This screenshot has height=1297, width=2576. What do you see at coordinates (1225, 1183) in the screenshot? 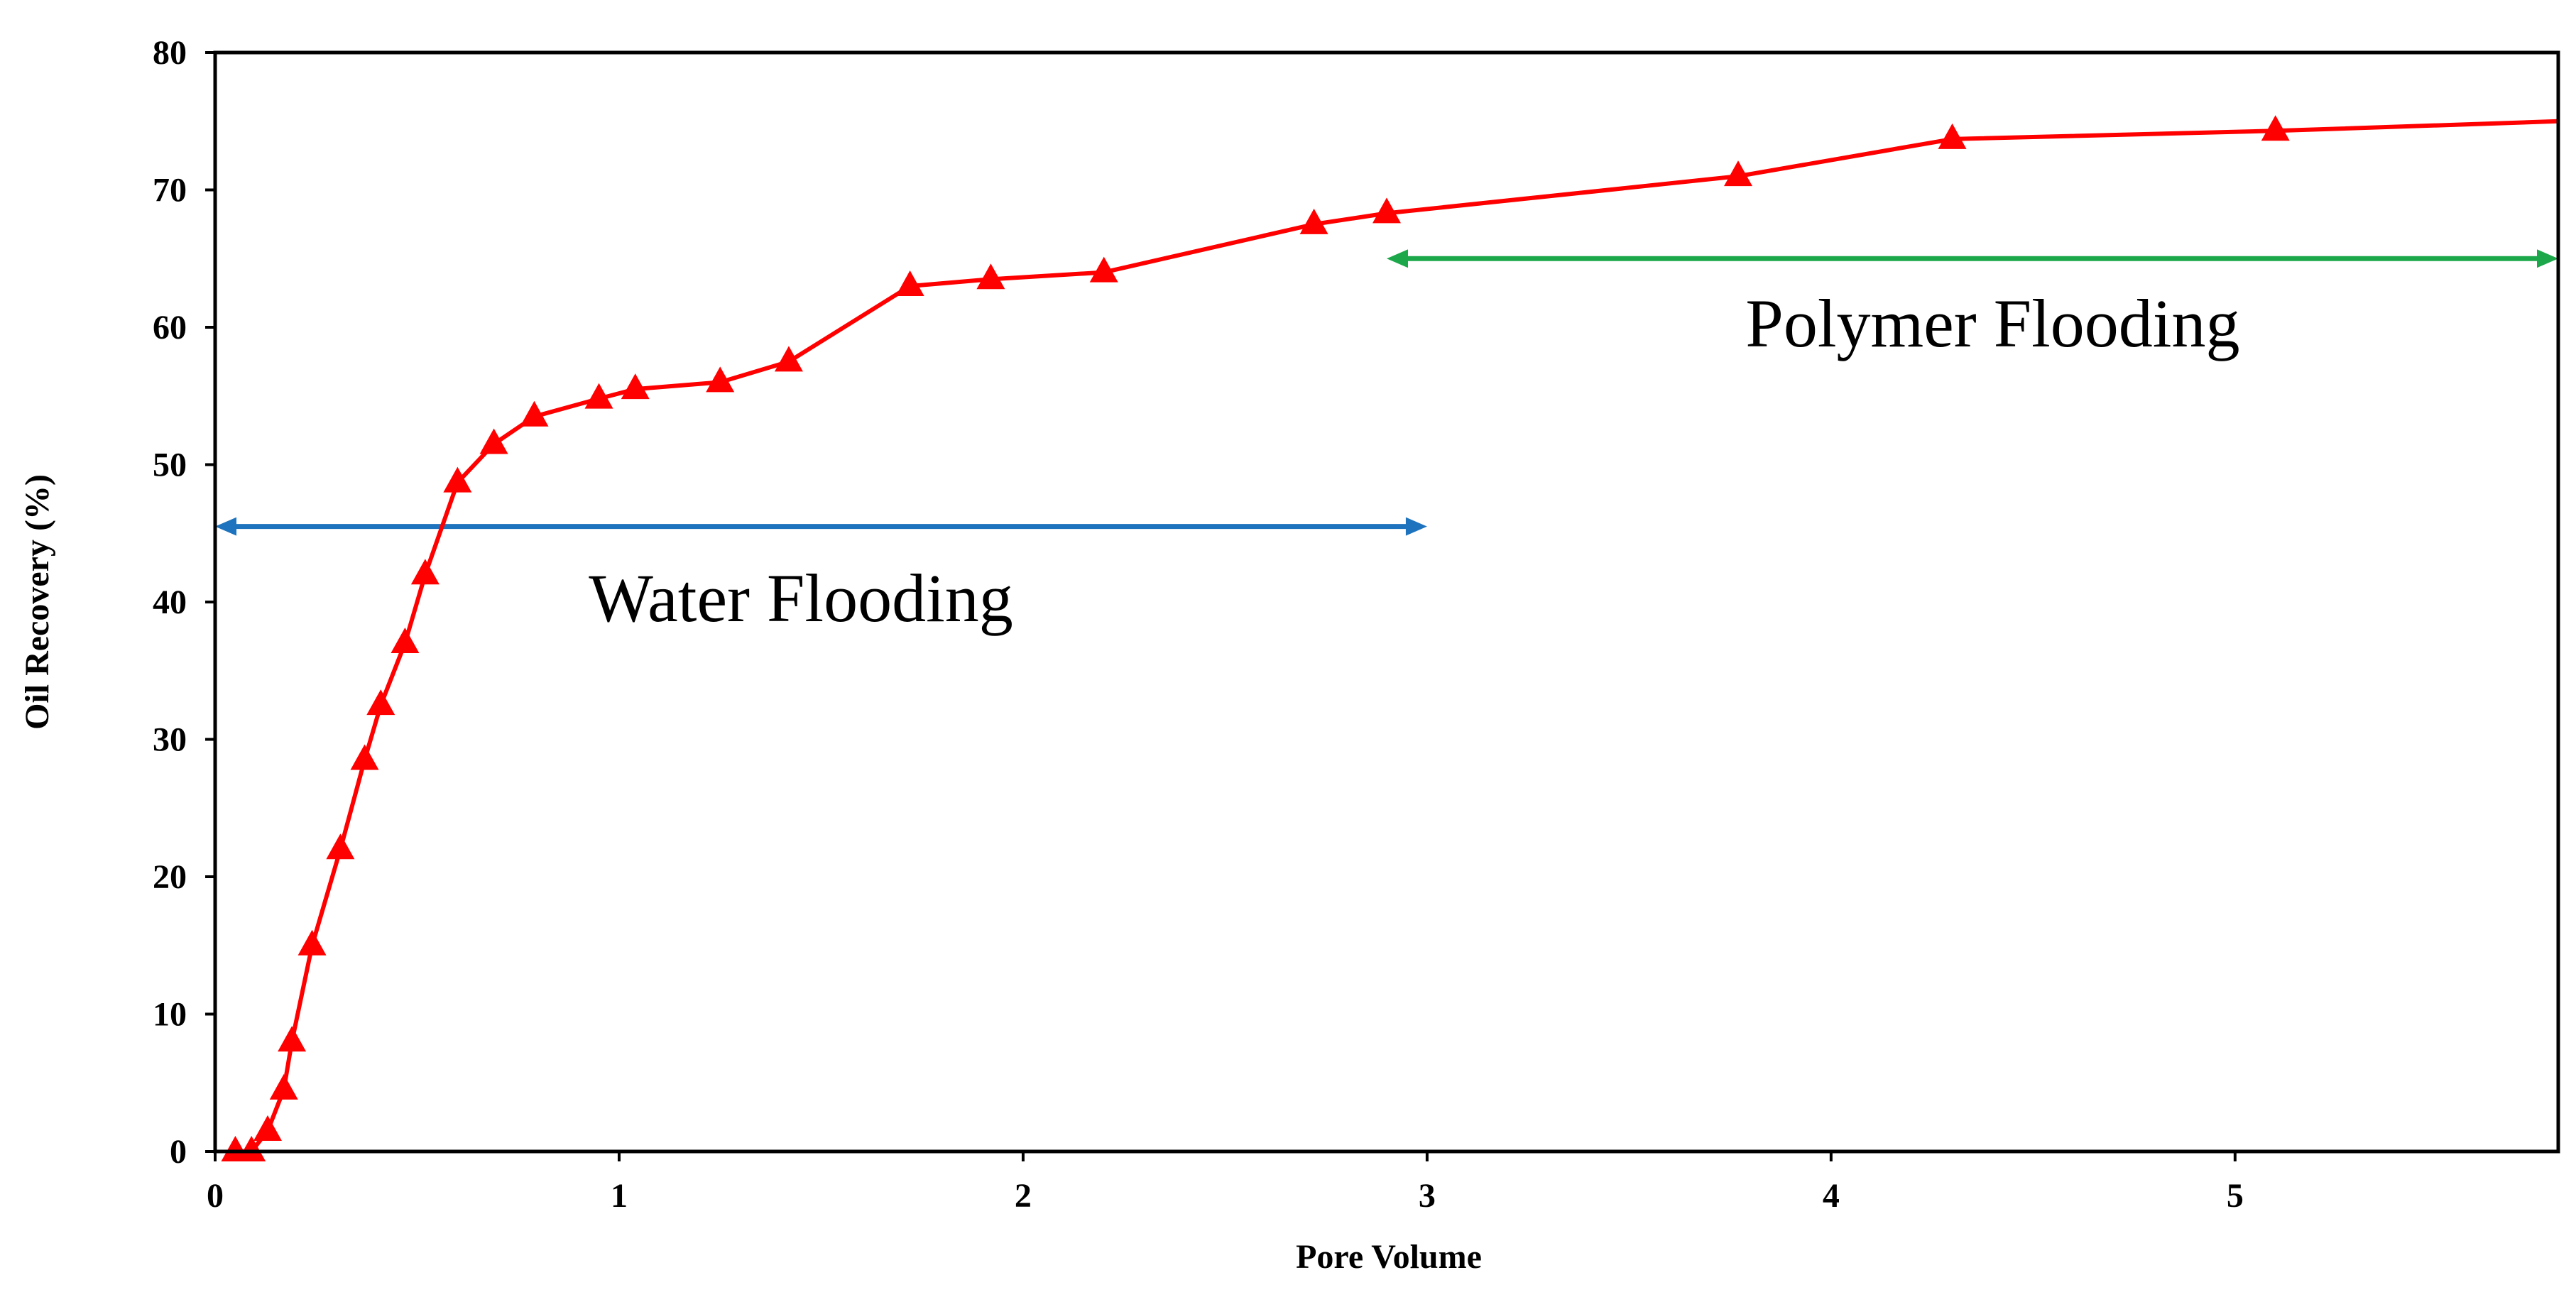
I see `x-axis-ticks: 0 1 2 3 4 5` at bounding box center [1225, 1183].